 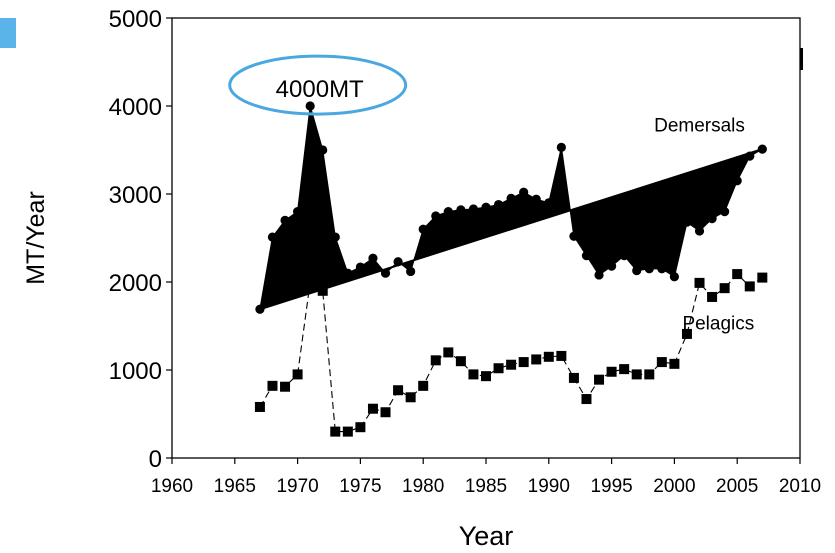 I want to click on annotation-label: 4000MT, so click(x=320, y=89).